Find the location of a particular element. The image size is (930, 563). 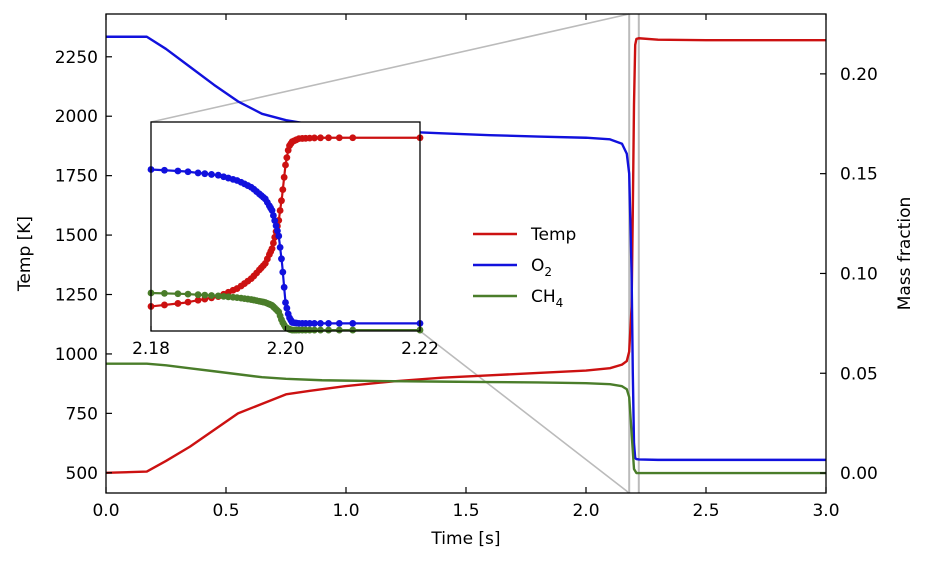

inset-x-tick-label: 2.20 is located at coordinates (286, 349).